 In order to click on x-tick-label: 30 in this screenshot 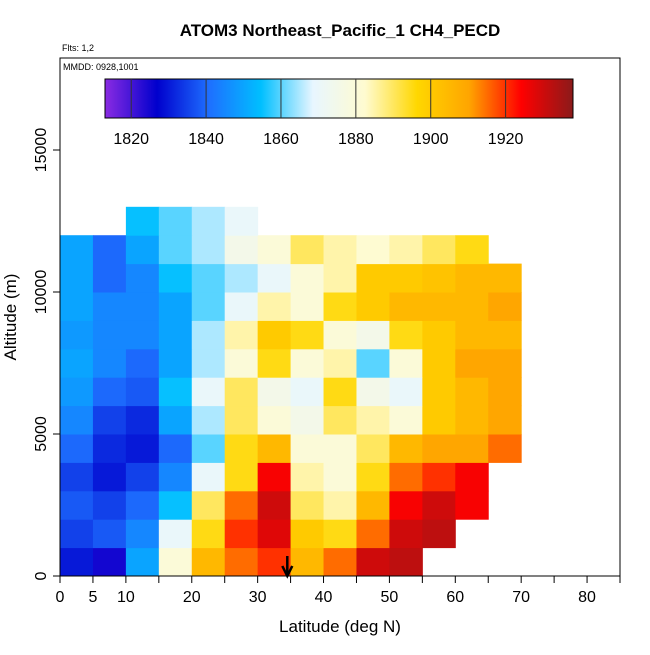, I will do `click(258, 597)`.